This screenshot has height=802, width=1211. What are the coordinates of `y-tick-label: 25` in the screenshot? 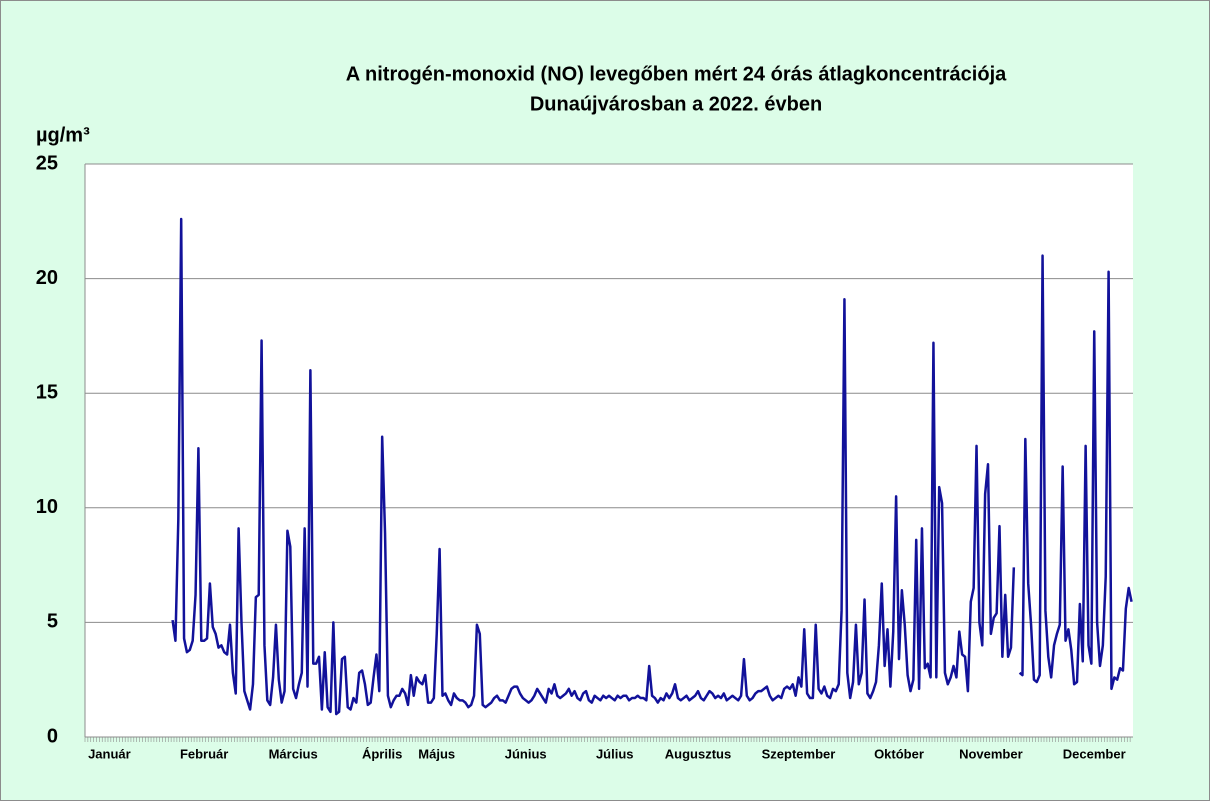 It's located at (47, 163).